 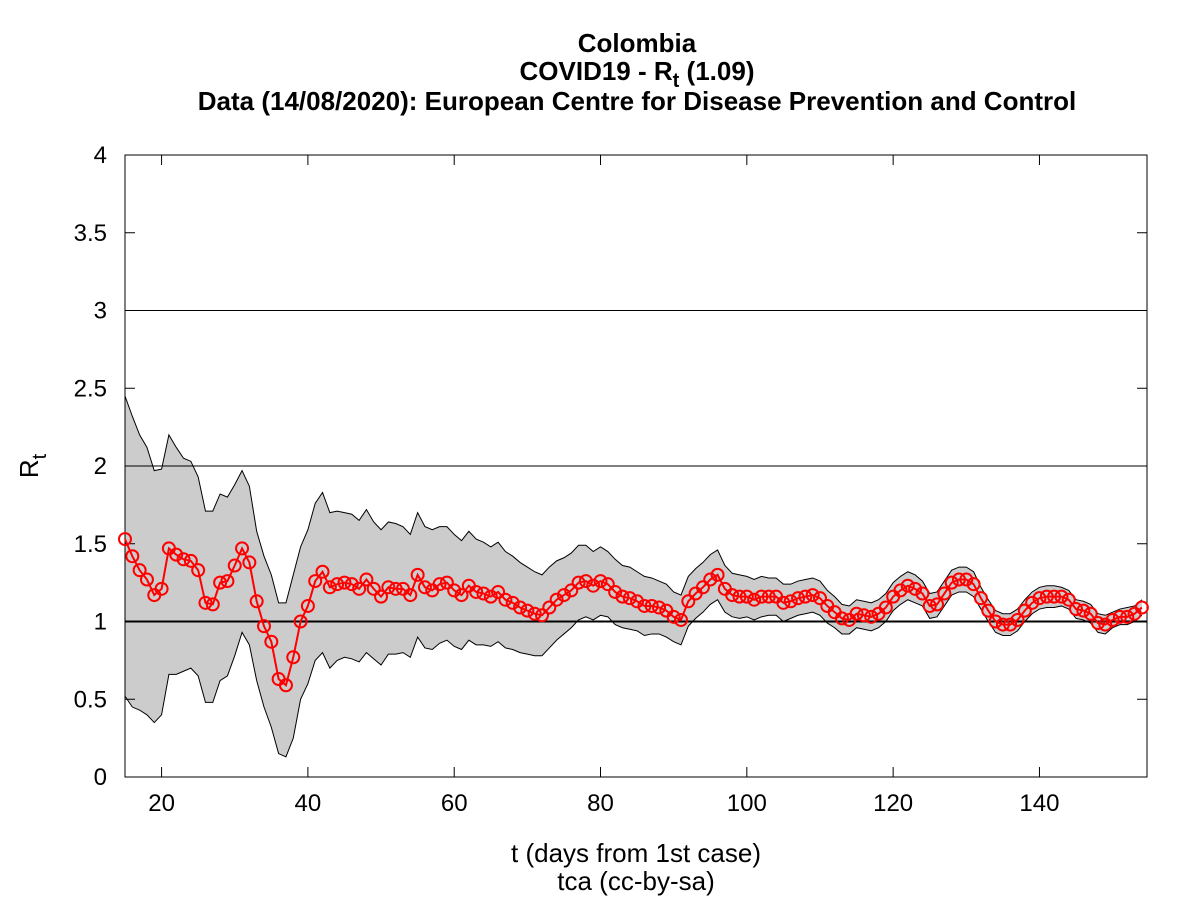 What do you see at coordinates (716, 71) in the screenshot?
I see `subtitle-after: (1.09)` at bounding box center [716, 71].